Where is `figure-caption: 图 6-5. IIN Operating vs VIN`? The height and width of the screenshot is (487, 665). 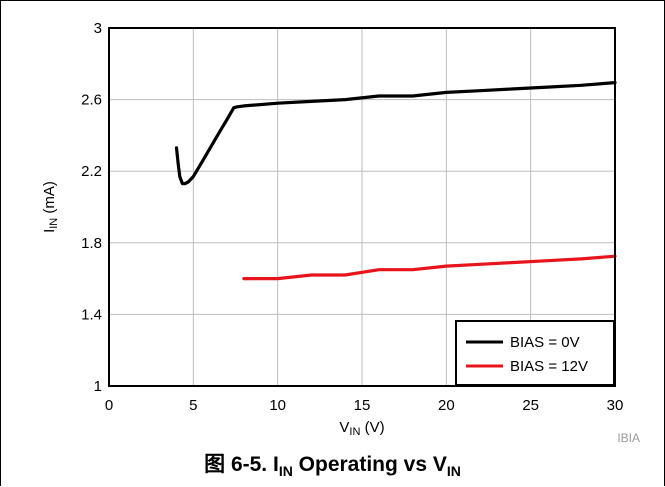
figure-caption: 图 6-5. IIN Operating vs VIN is located at coordinates (332, 466).